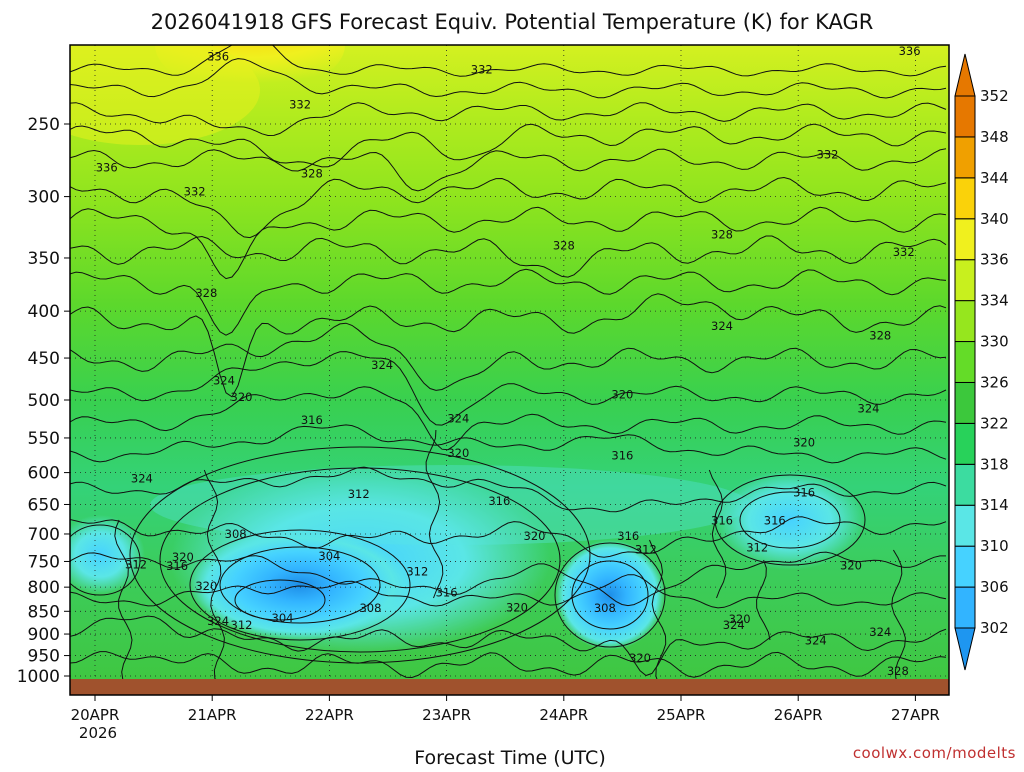 This screenshot has width=1024, height=772. Describe the element at coordinates (965, 649) in the screenshot. I see `colorbar-bottom-arrow` at that location.